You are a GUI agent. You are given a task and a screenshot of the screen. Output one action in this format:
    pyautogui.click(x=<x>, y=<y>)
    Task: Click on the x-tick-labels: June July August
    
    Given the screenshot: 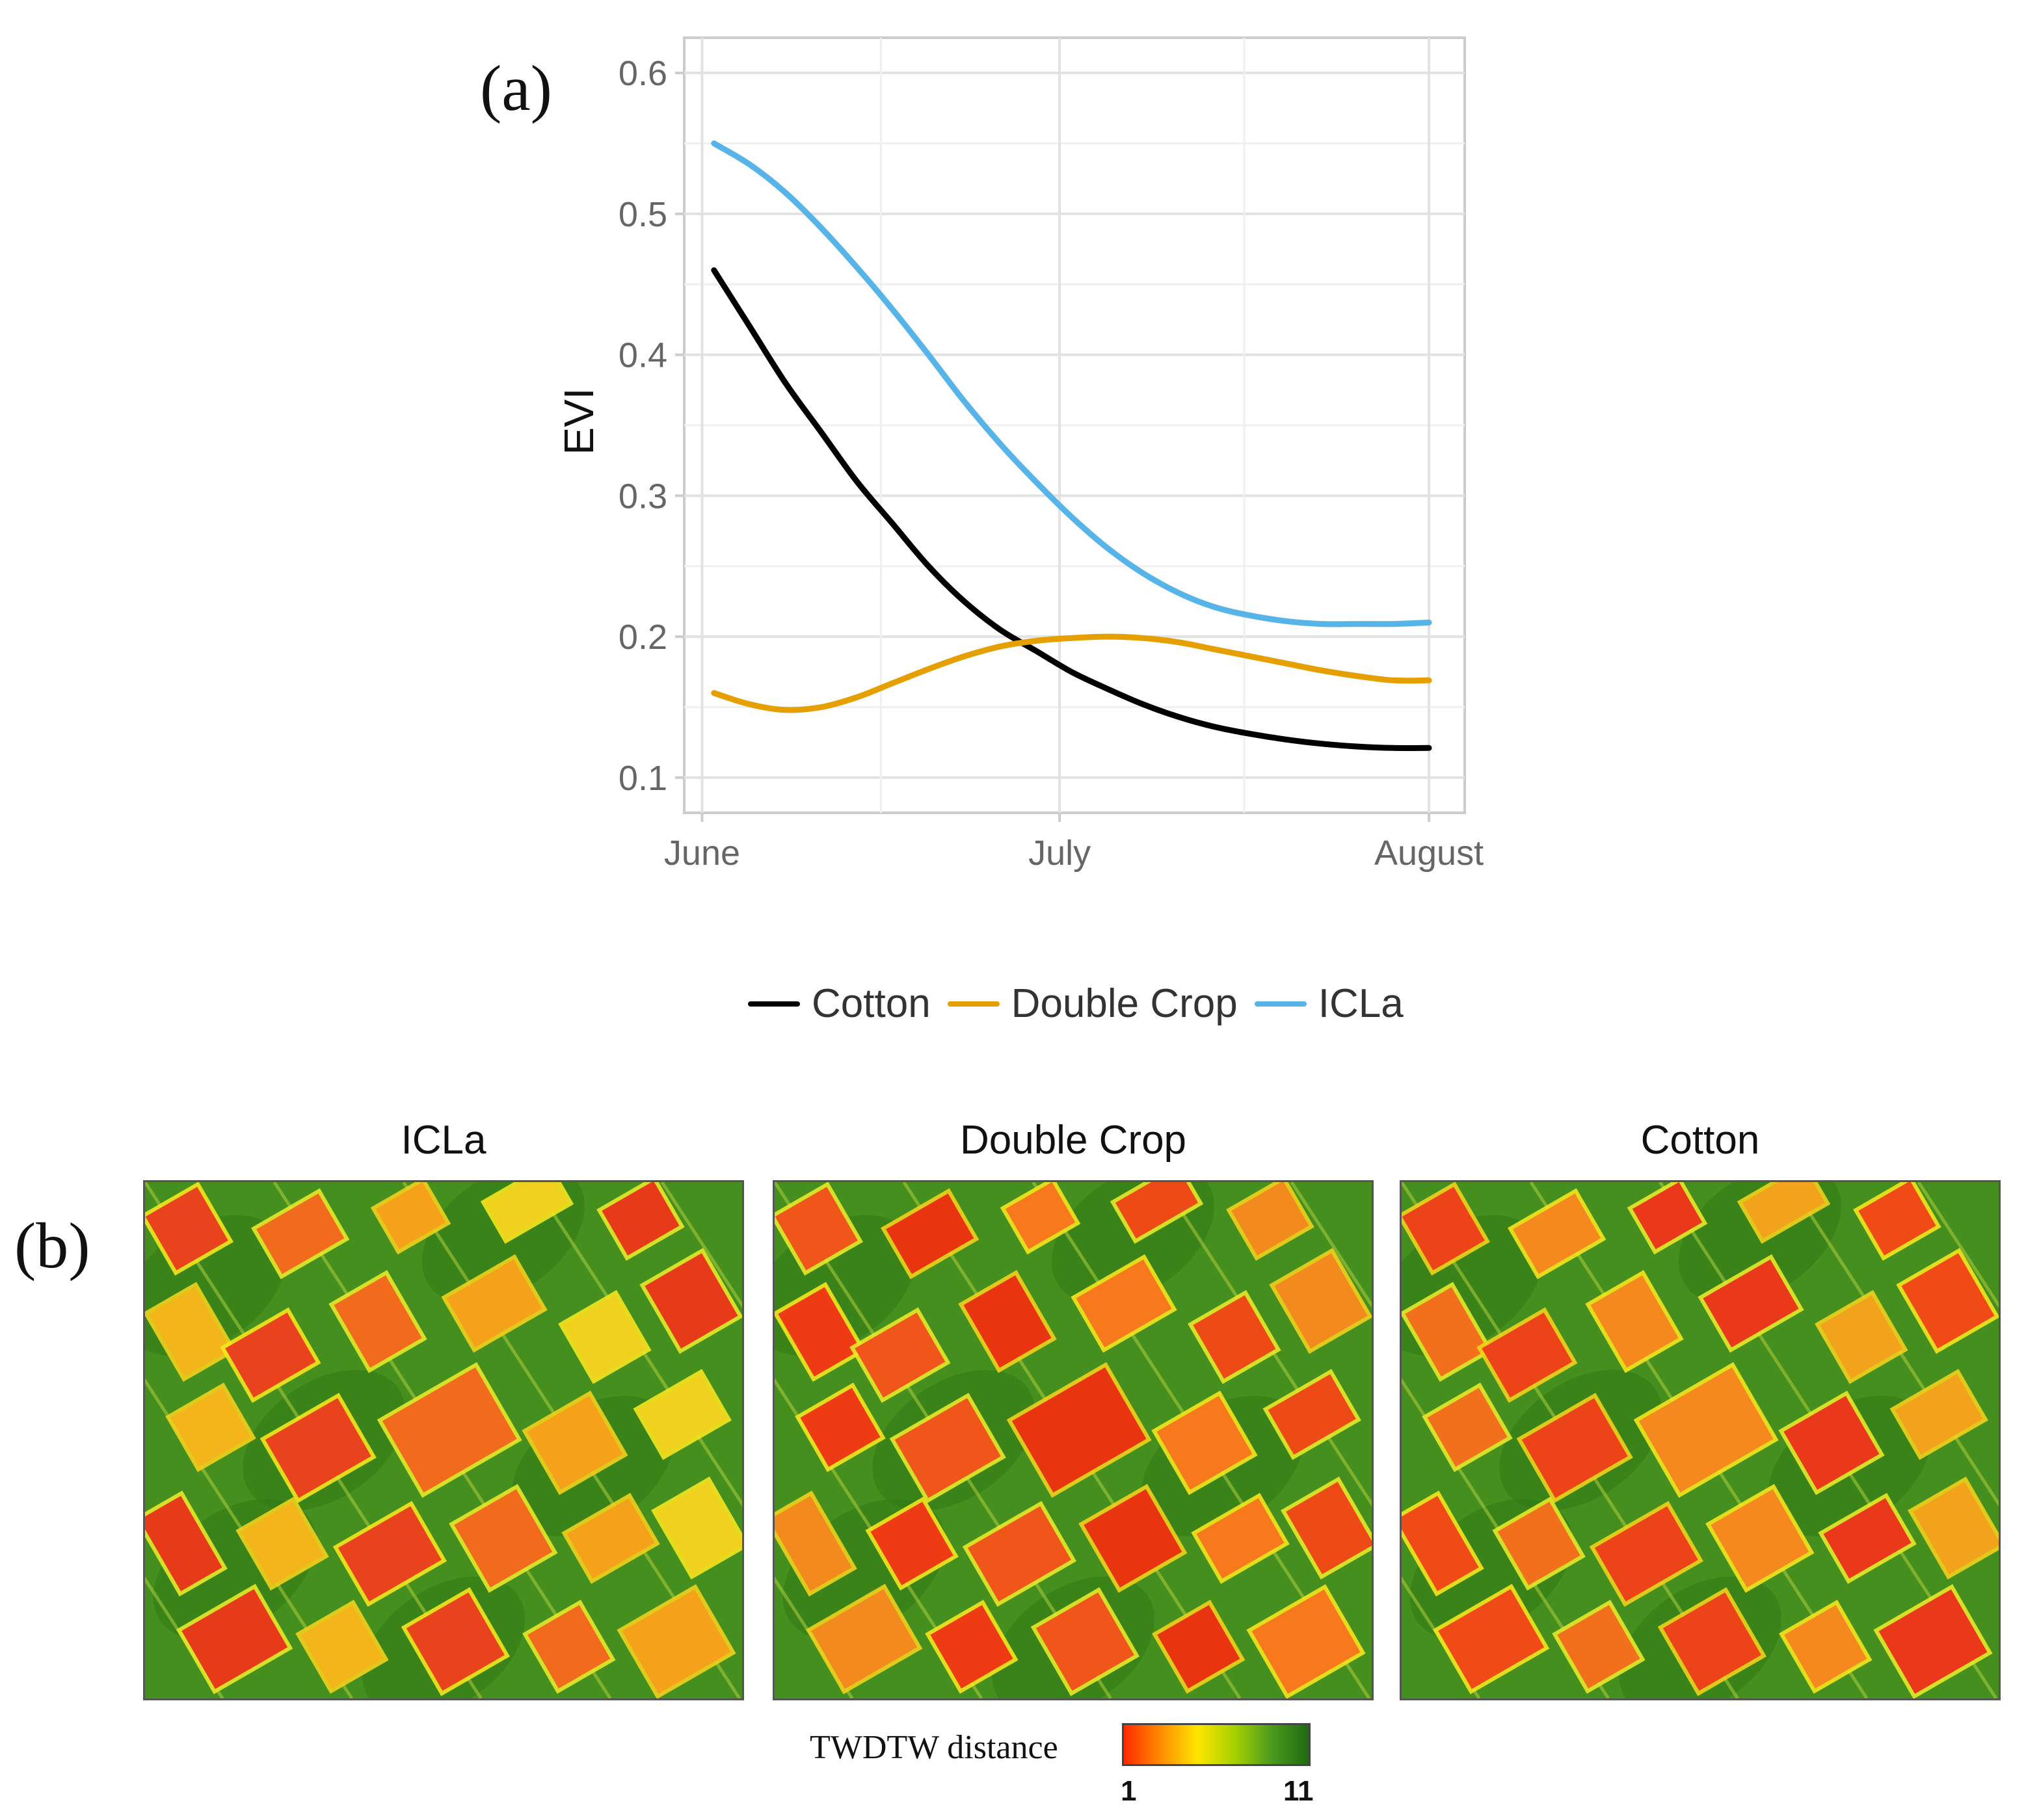 What is the action you would take?
    pyautogui.click(x=1074, y=853)
    